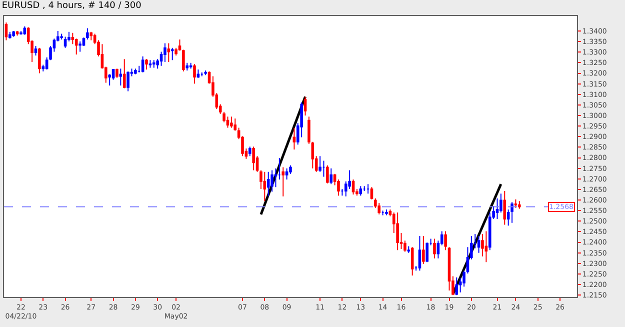 The width and height of the screenshot is (625, 327). Describe the element at coordinates (72, 5) in the screenshot. I see `chart-title: EURUSD , 4 hours, # 140 / 300` at that location.